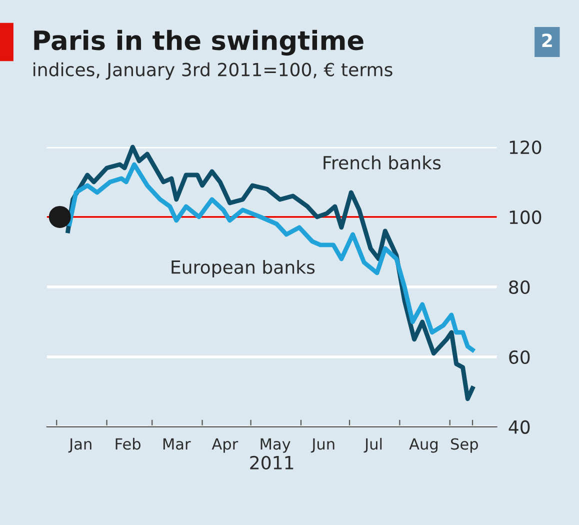 The image size is (579, 525). Describe the element at coordinates (526, 147) in the screenshot. I see `y-tick-label: 120` at that location.